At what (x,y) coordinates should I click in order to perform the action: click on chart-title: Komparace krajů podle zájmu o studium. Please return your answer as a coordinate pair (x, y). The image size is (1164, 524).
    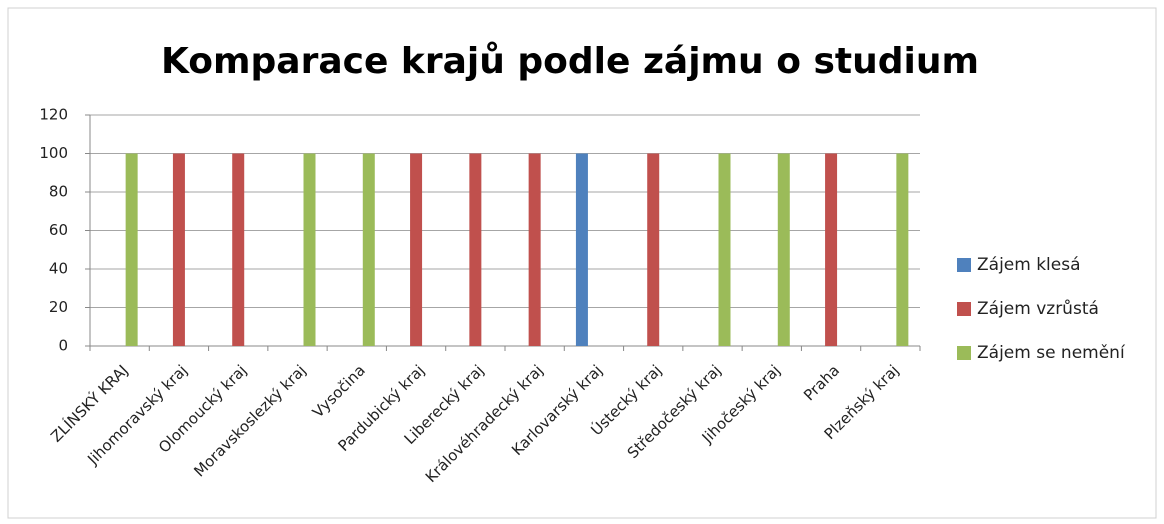
    Looking at the image, I should click on (570, 61).